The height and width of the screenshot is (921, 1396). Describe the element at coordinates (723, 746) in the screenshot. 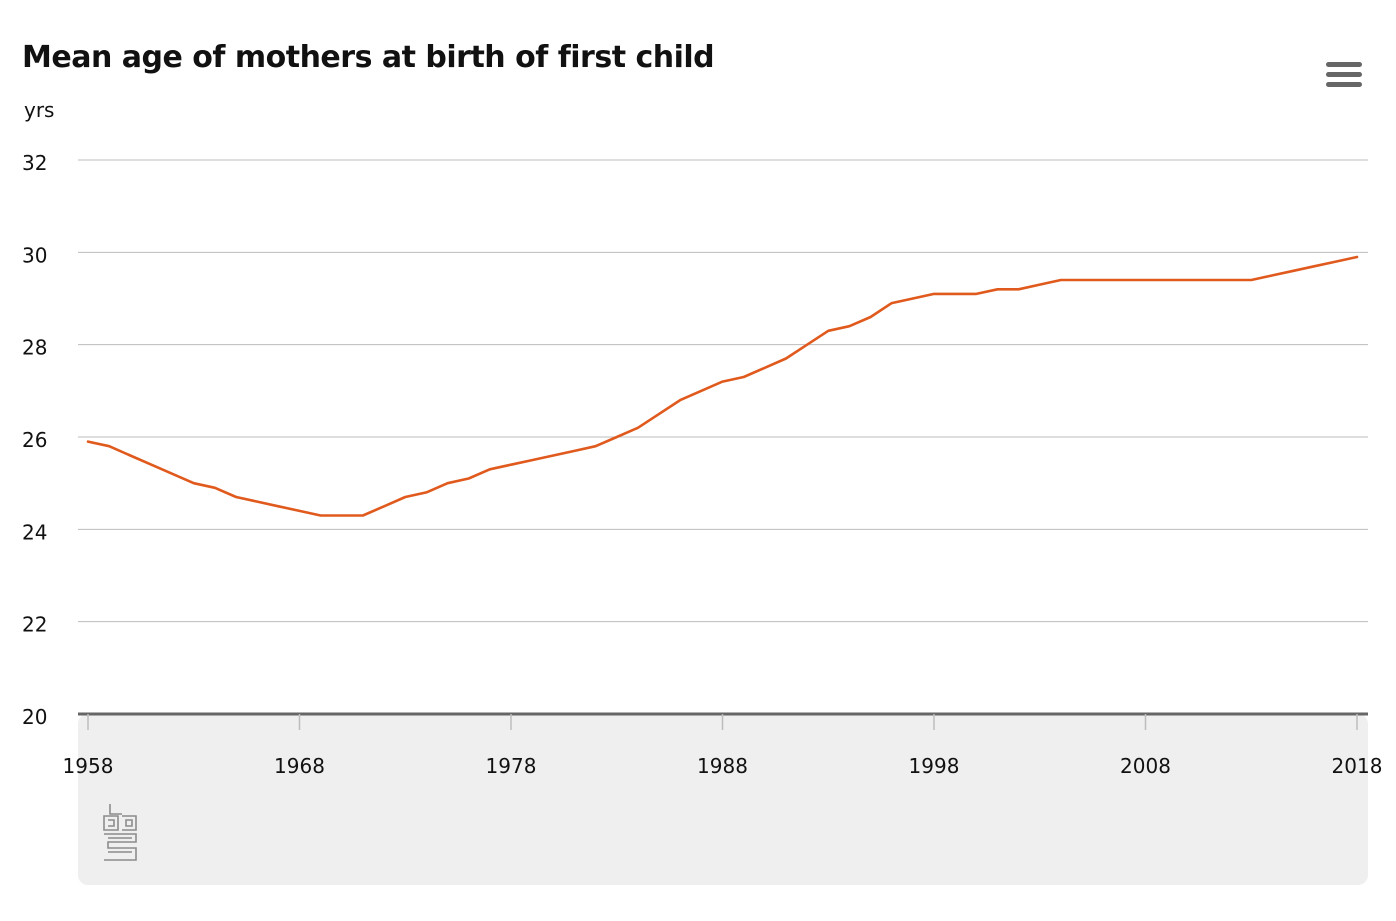

I see `x-axis-ticks: 1958 1968 1978 1988 1998 2008 2018` at that location.